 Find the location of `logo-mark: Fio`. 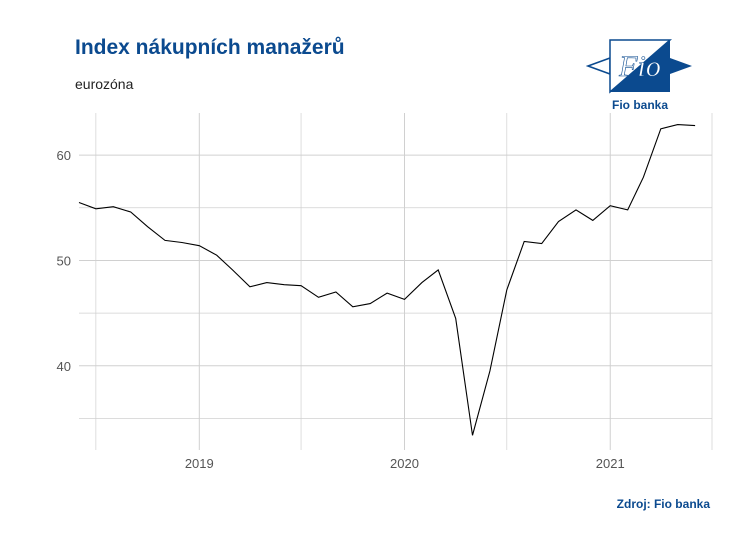

logo-mark: Fio is located at coordinates (639, 66).